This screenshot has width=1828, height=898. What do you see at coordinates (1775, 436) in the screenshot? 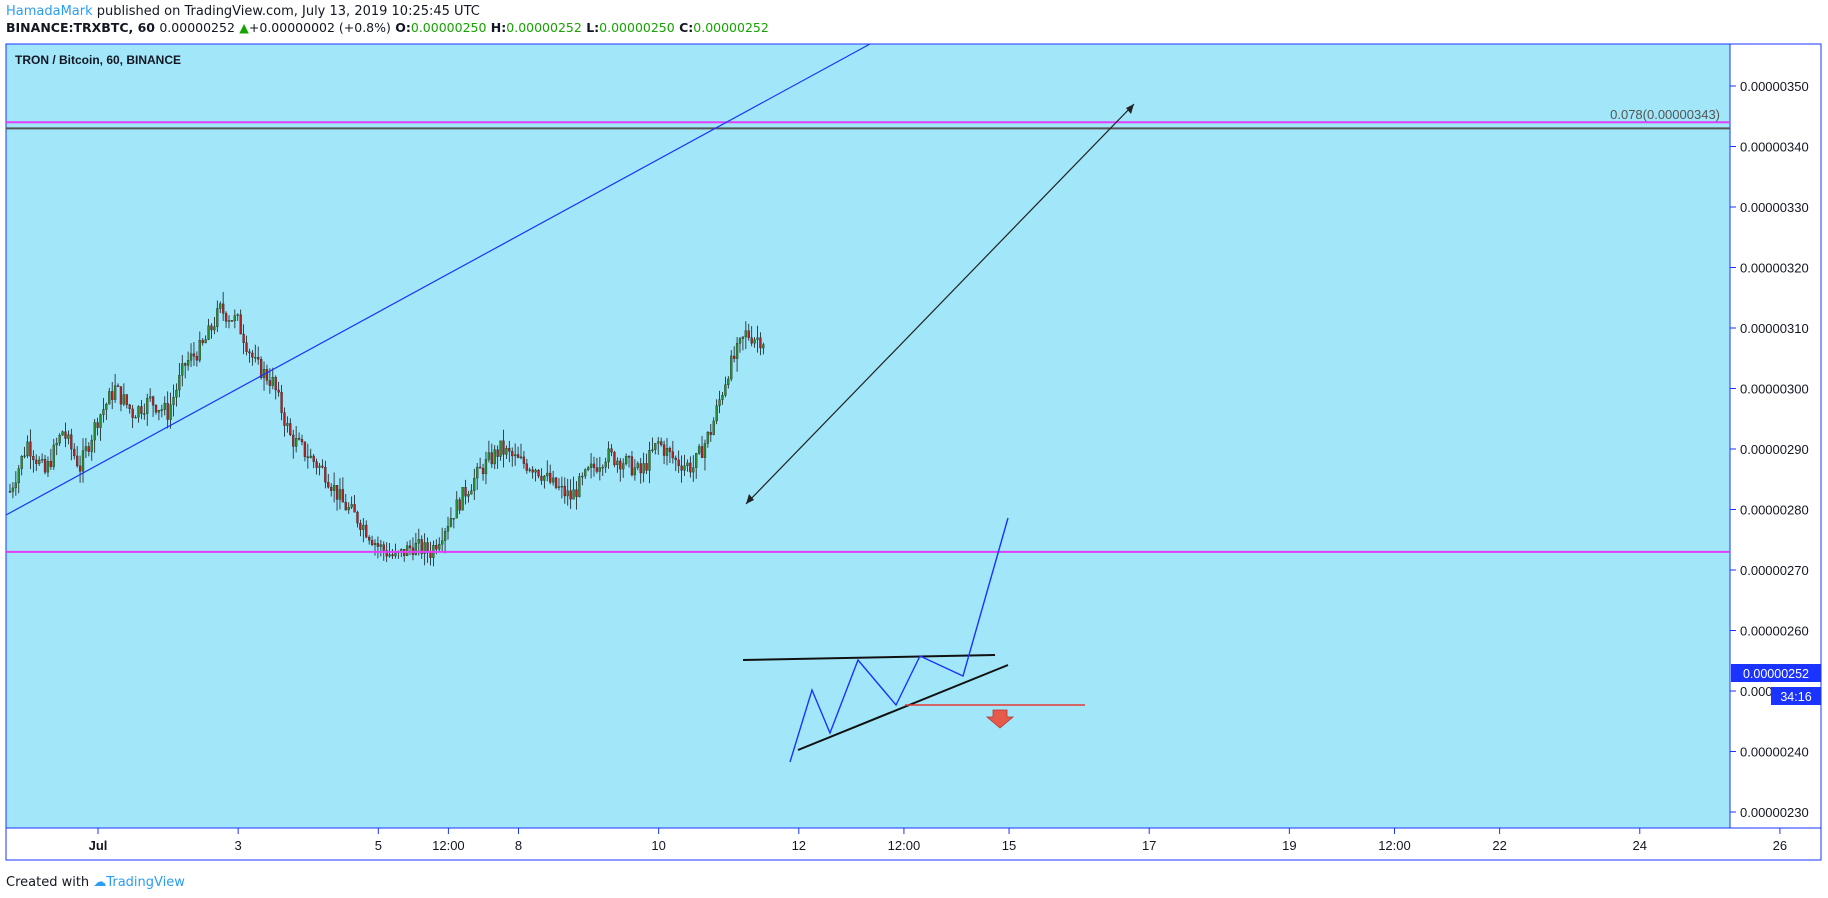
I see `price-scale` at bounding box center [1775, 436].